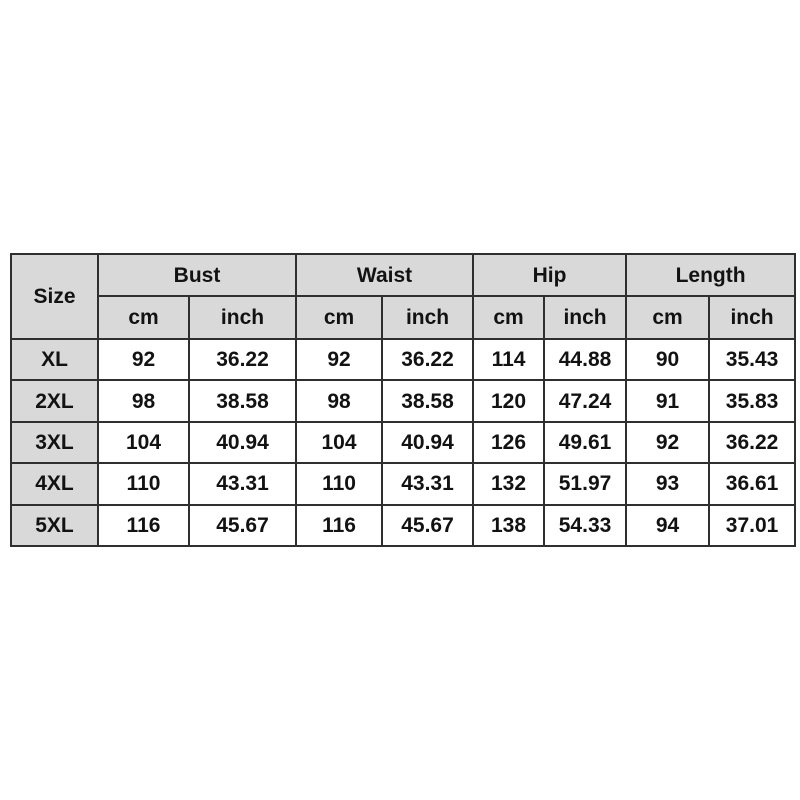 The width and height of the screenshot is (800, 800). I want to click on unit-header-row: cm inch cm inch cm inch cm inch, so click(404, 317).